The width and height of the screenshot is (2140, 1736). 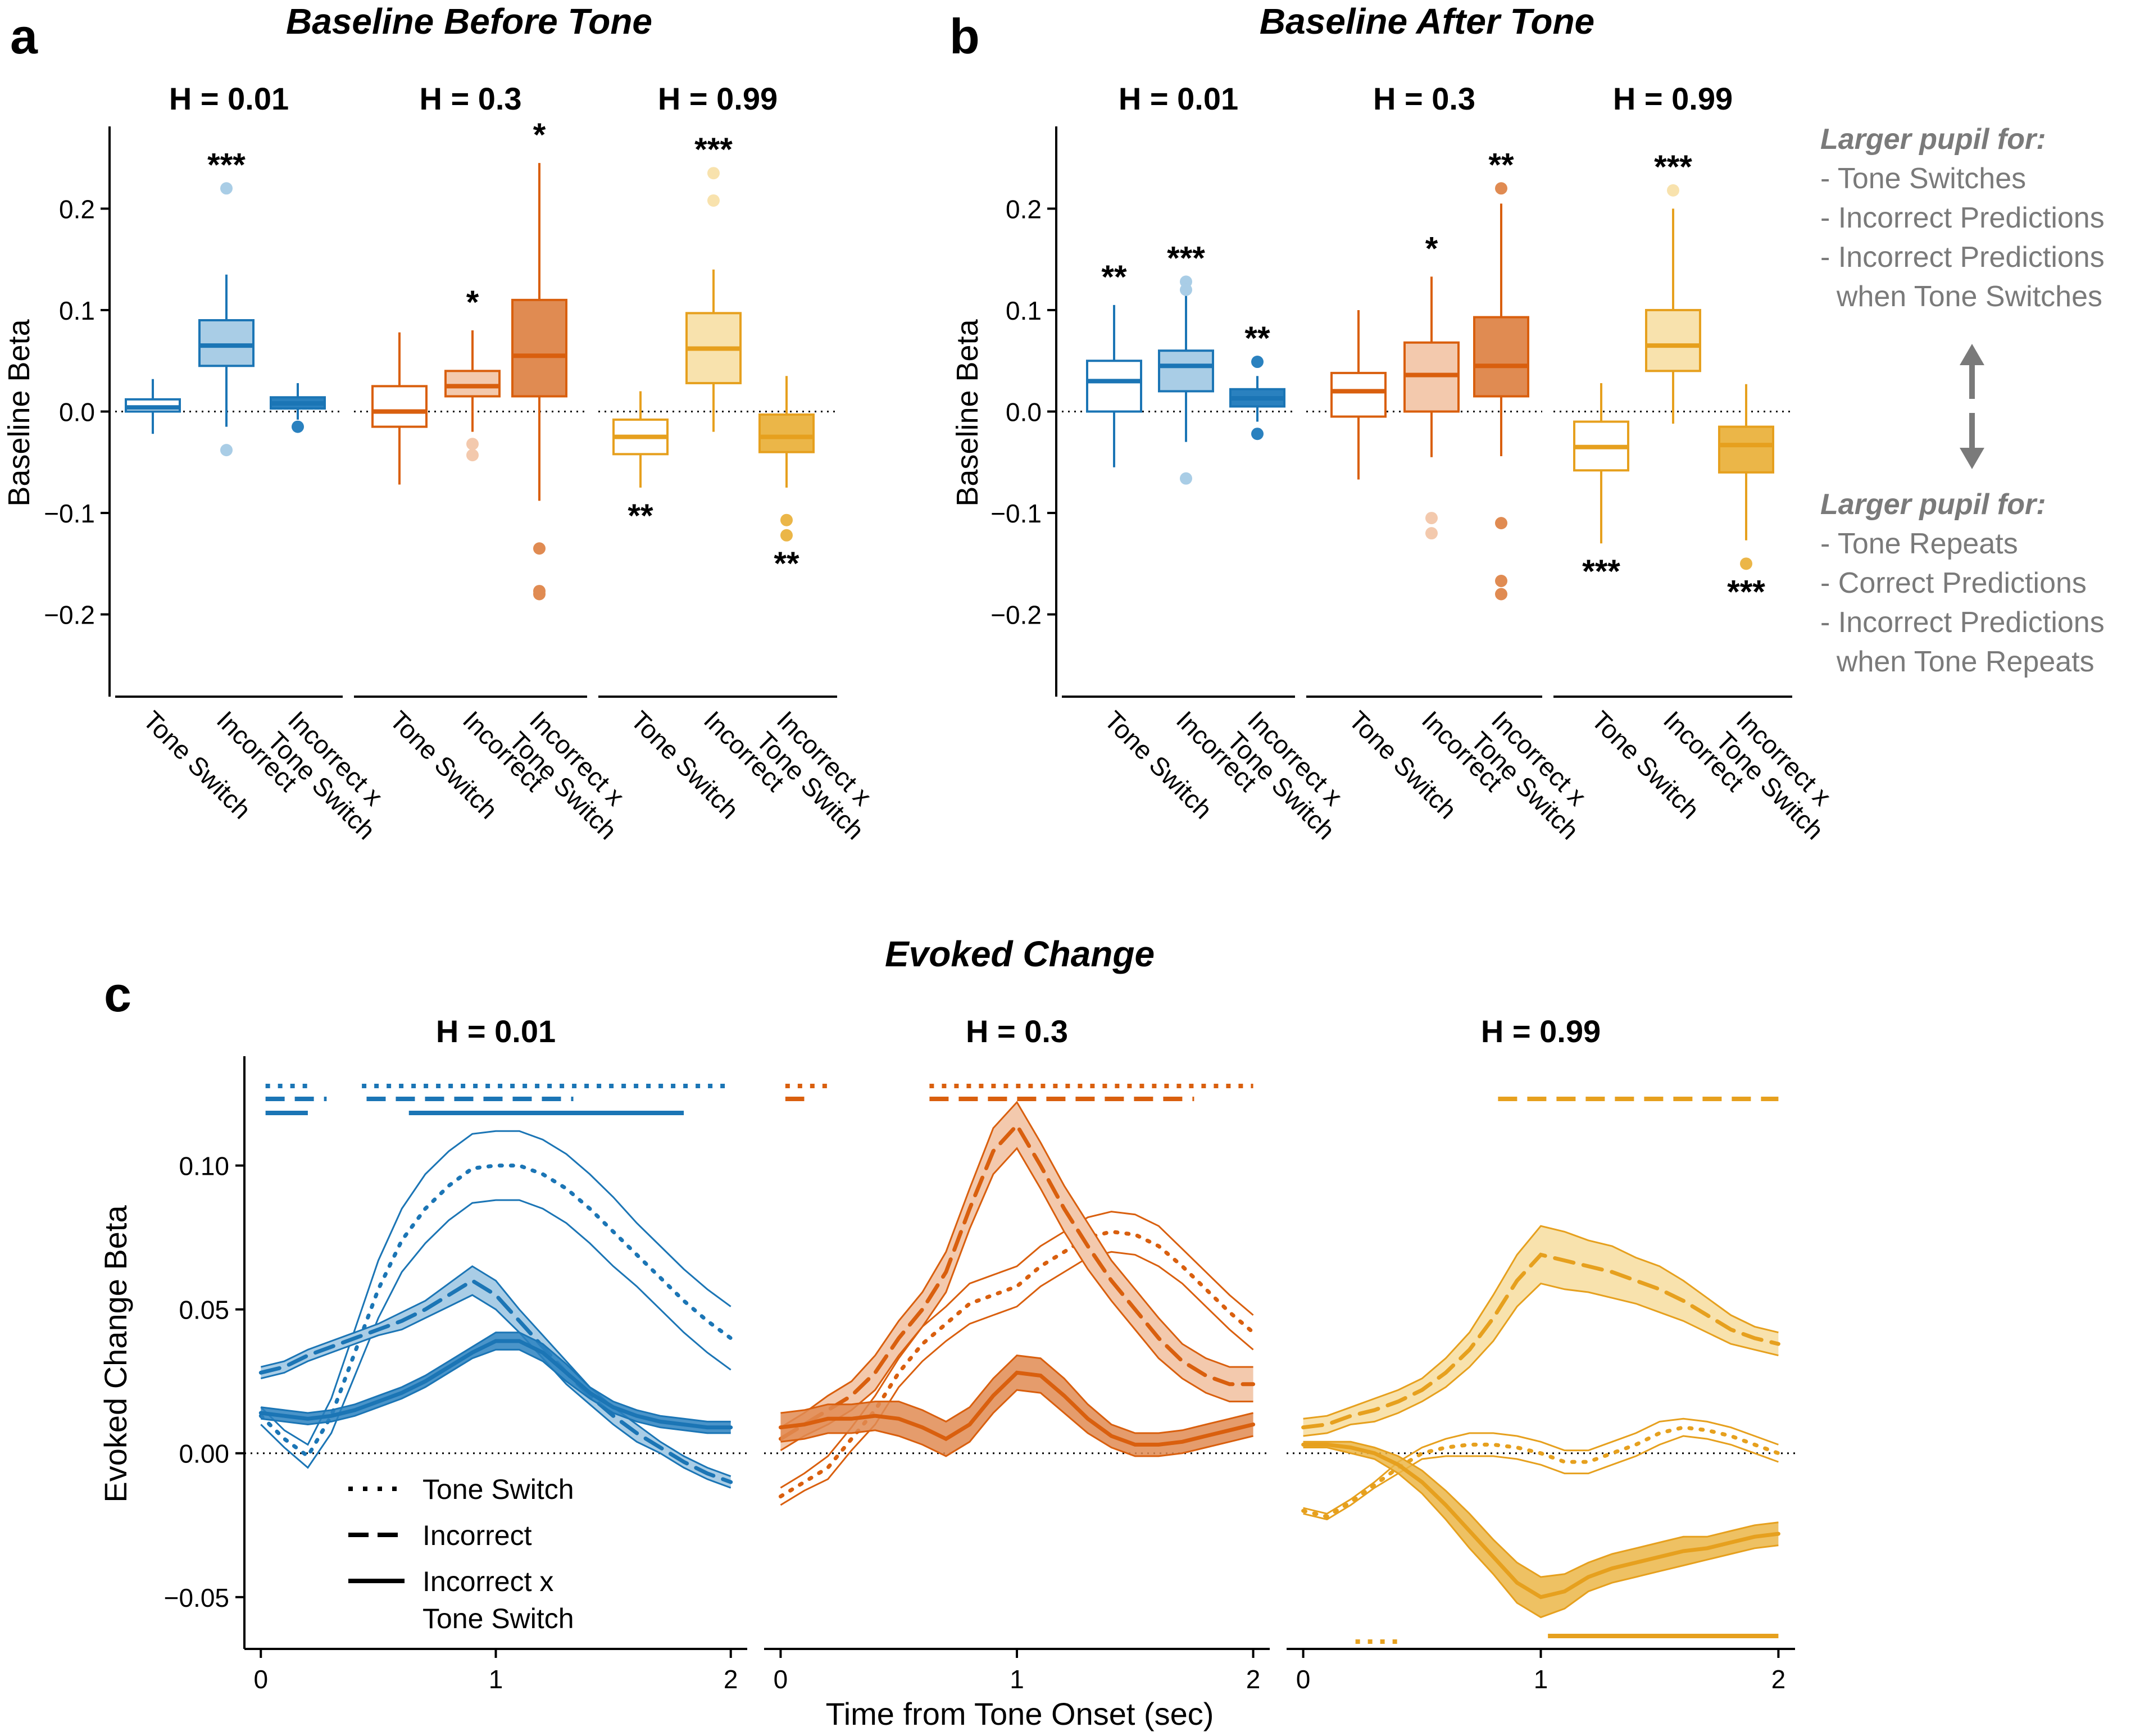 What do you see at coordinates (1017, 1031) in the screenshot?
I see `subplot-h-label: H = 0.3` at bounding box center [1017, 1031].